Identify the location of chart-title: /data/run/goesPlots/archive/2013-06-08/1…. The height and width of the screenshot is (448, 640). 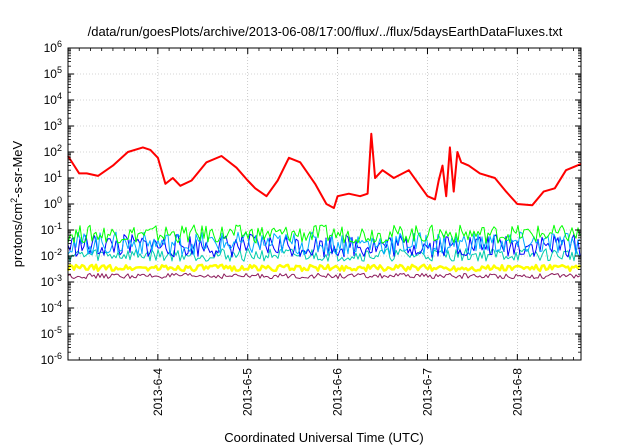
(325, 31).